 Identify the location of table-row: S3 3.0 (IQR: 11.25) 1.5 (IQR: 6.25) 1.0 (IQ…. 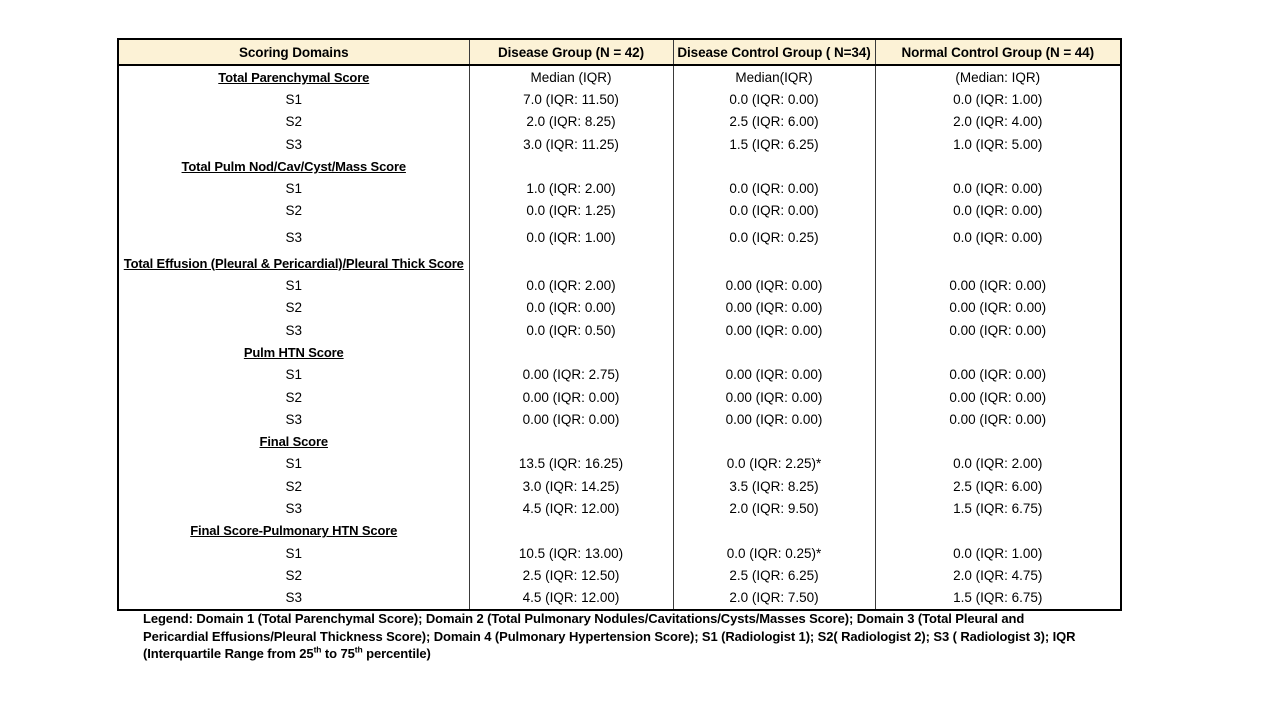
(619, 144).